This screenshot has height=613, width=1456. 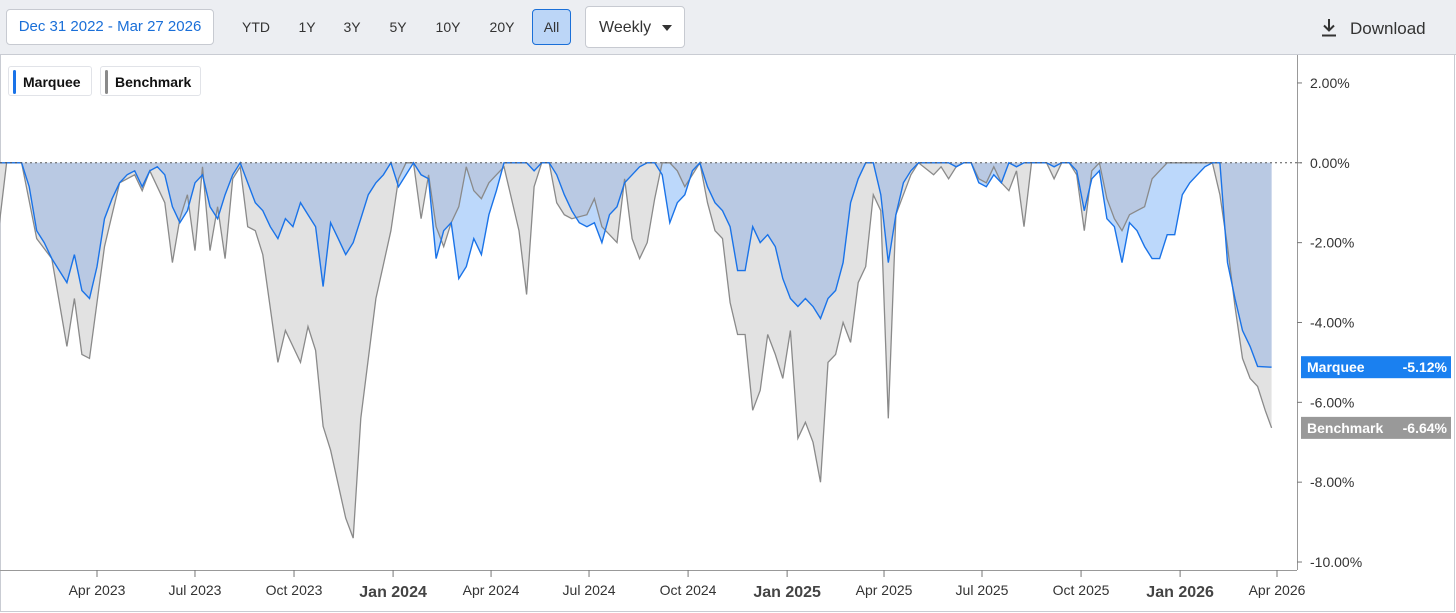 I want to click on x-tick-label: Oct 2025, so click(x=1081, y=590).